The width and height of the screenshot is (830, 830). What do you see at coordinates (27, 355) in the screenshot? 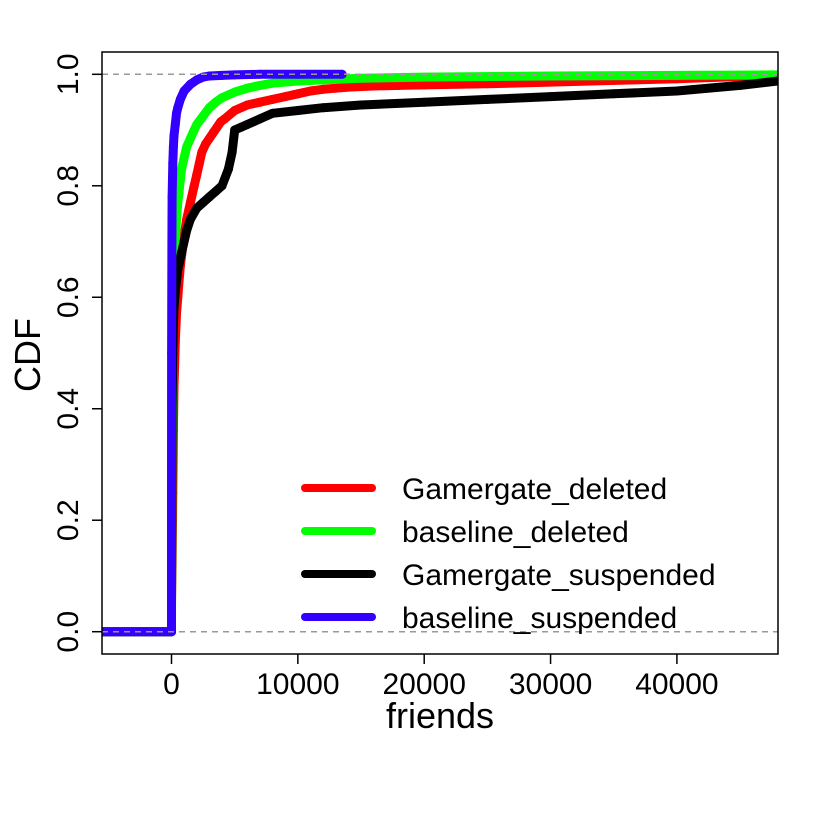
I see `y-axis-label: CDF` at bounding box center [27, 355].